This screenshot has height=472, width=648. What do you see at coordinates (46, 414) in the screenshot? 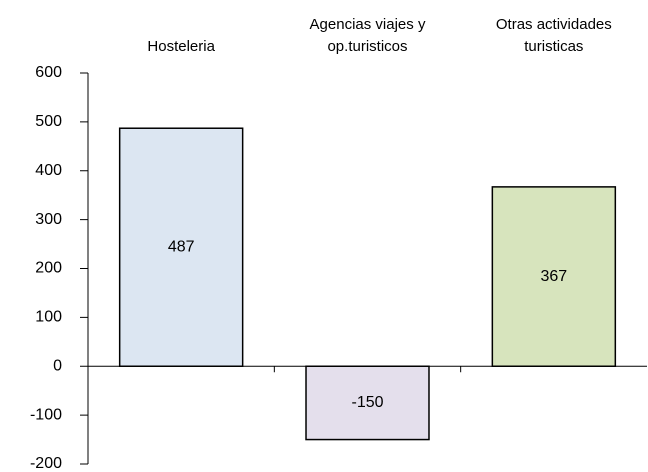
I see `y-tick-label: -100` at bounding box center [46, 414].